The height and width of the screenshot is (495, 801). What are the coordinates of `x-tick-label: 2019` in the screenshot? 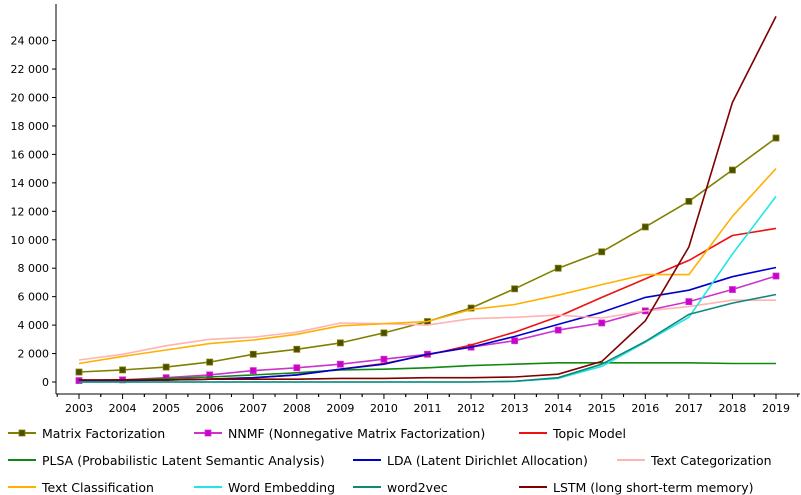 It's located at (776, 408).